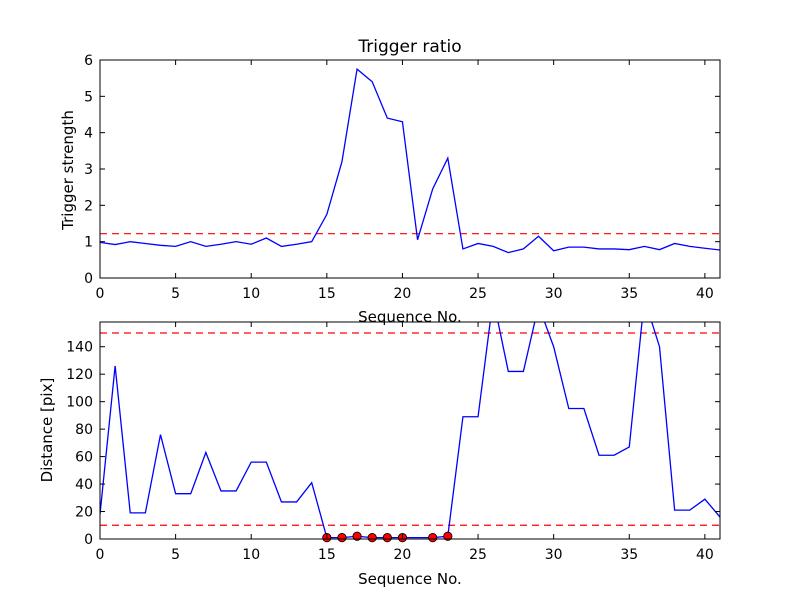 Image resolution: width=800 pixels, height=600 pixels. I want to click on y-tick-label: 120, so click(79, 375).